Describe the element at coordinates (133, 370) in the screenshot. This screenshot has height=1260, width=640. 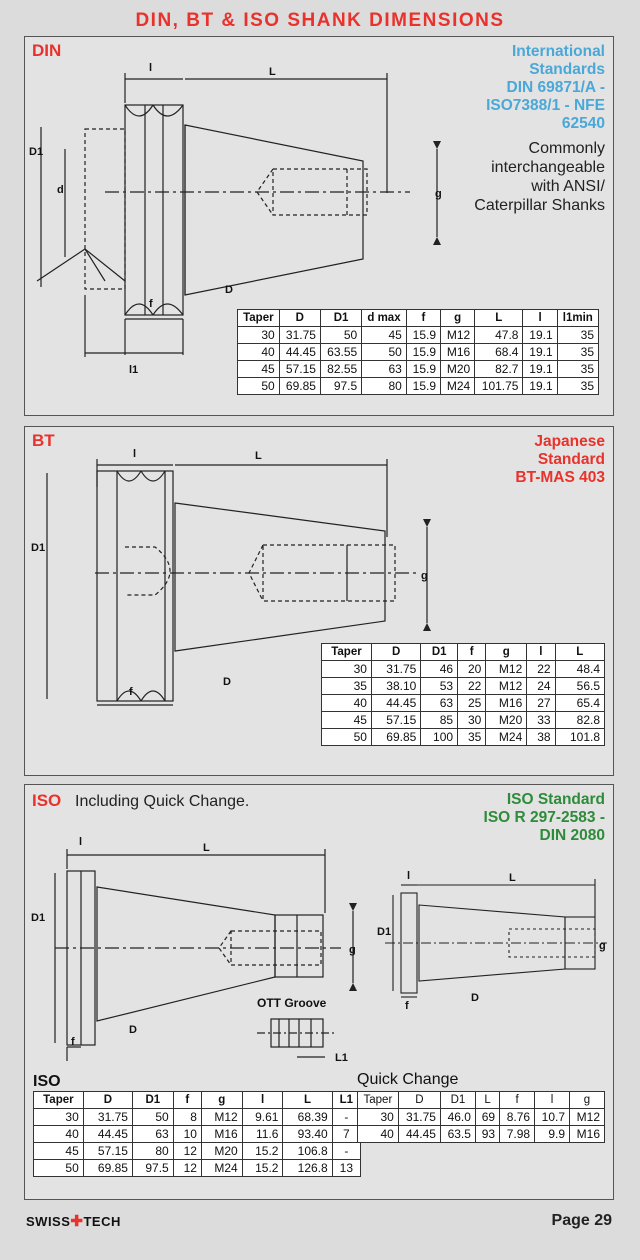
I see `din-dim-l1: l1` at that location.